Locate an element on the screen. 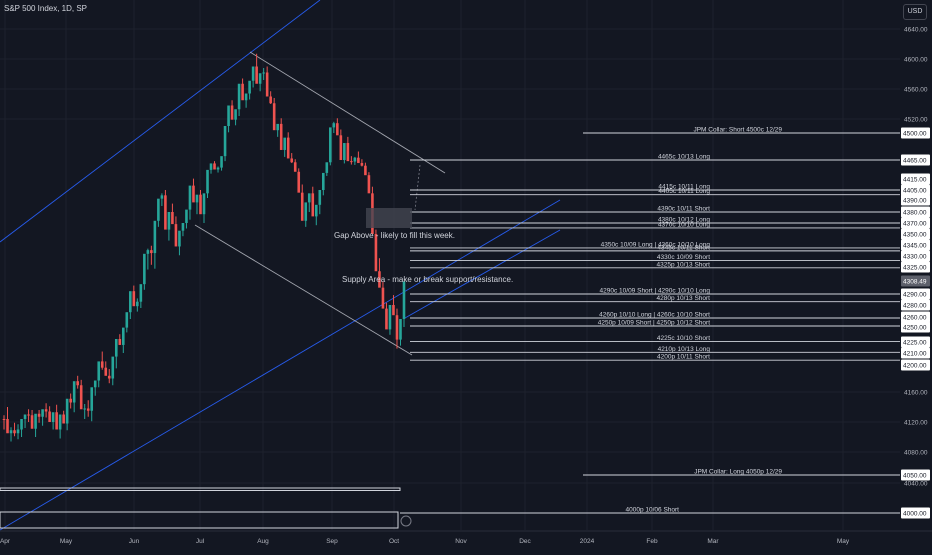 The image size is (932, 555). price-axis-tag-label: 4200.00 is located at coordinates (915, 366).